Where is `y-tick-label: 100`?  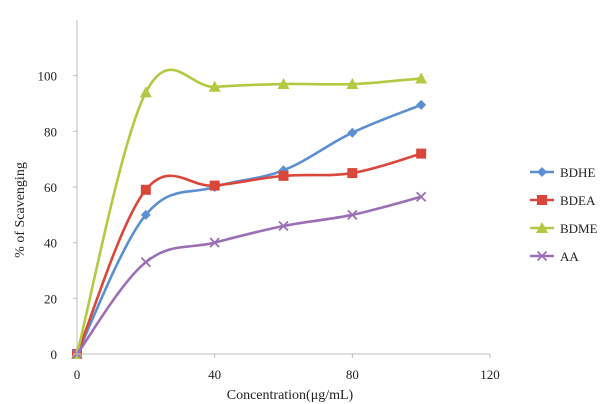 y-tick-label: 100 is located at coordinates (48, 76).